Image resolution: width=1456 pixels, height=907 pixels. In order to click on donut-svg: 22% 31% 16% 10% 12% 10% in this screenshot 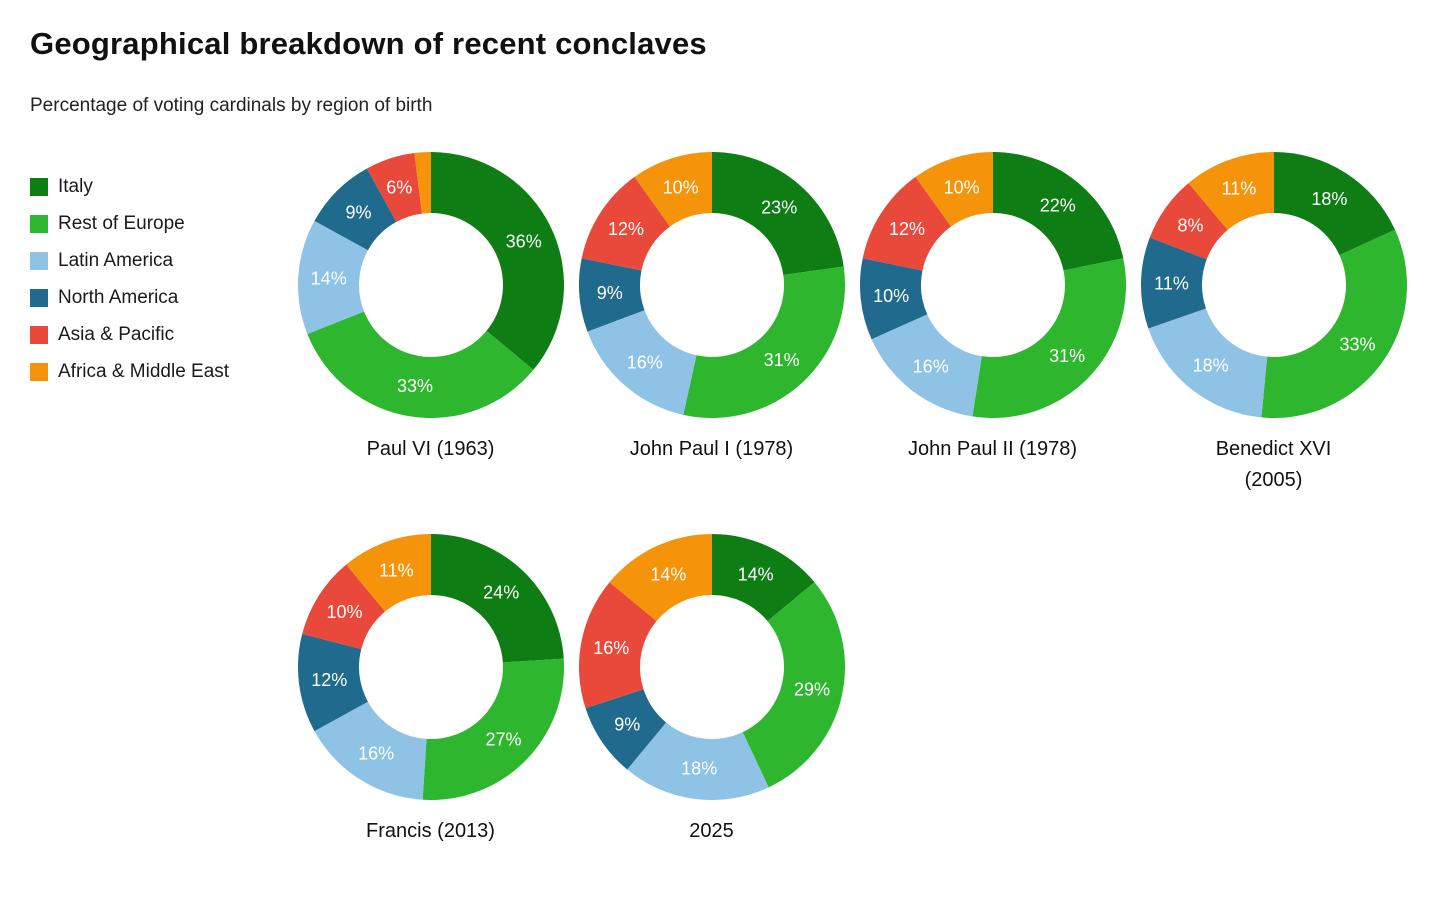, I will do `click(992, 285)`.